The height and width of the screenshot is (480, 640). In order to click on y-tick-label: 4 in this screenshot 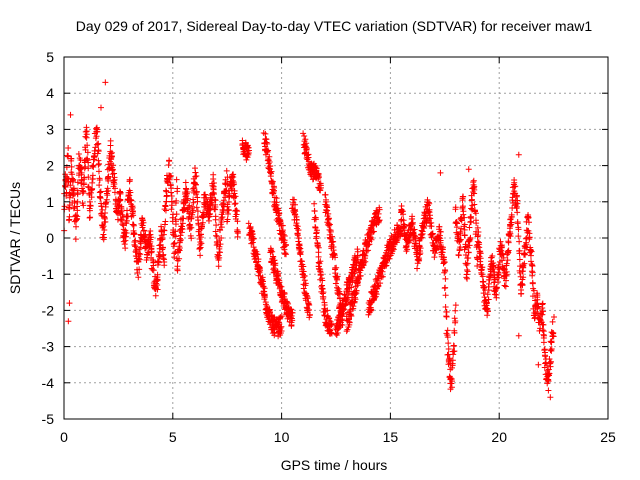, I will do `click(50, 93)`.